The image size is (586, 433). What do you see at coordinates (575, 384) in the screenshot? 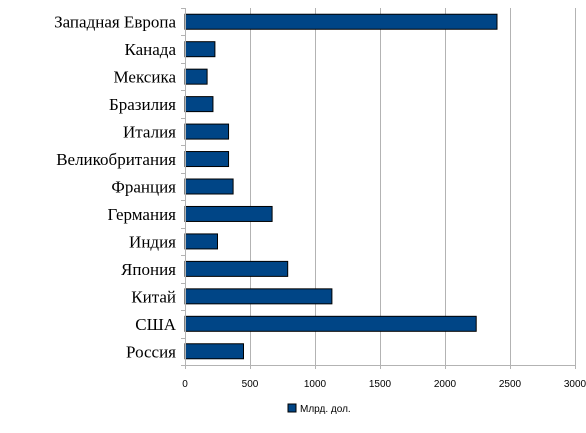
I see `x-tick-label-6: 3000` at bounding box center [575, 384].